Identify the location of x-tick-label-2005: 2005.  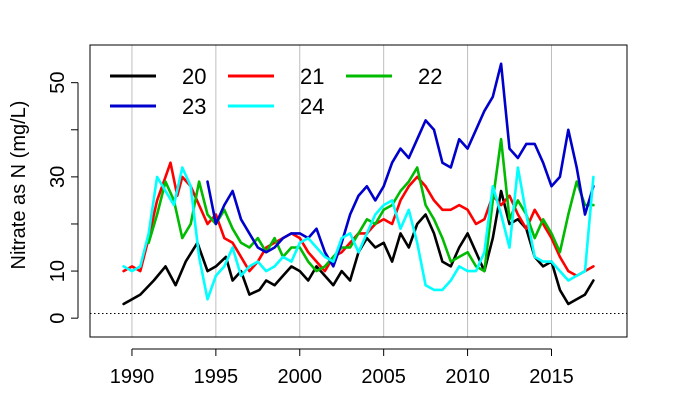
(383, 377).